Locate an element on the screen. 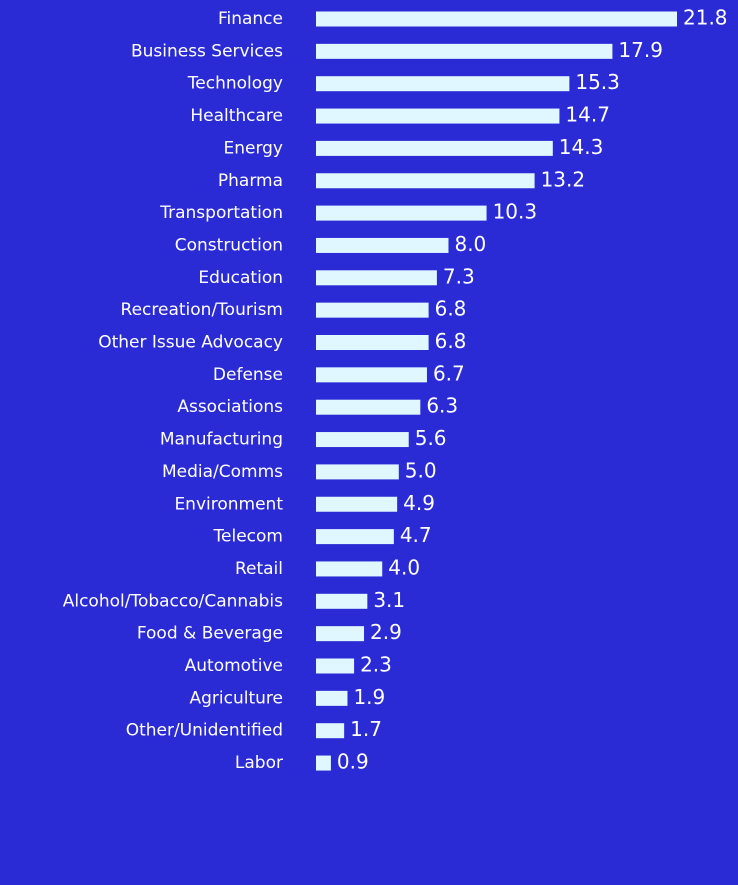 The height and width of the screenshot is (885, 738). category-label: Pharma is located at coordinates (250, 181).